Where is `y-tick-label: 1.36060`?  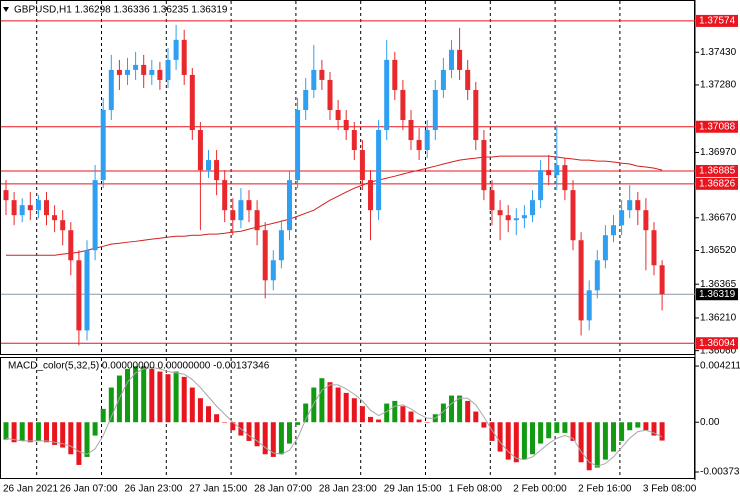 y-tick-label: 1.36060 is located at coordinates (718, 350).